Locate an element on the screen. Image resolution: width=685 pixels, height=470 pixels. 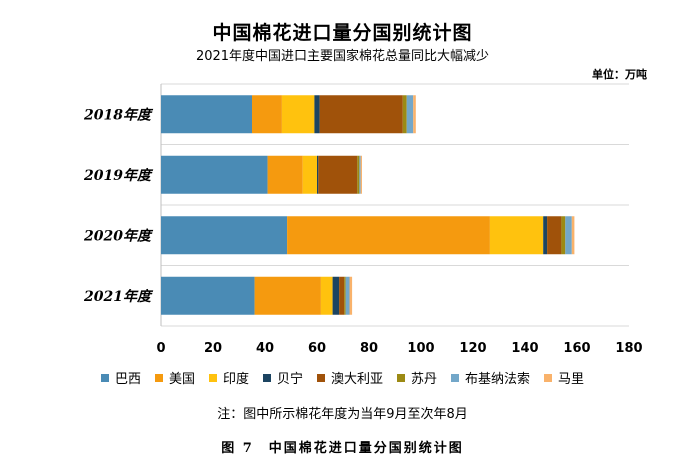
legend-item: 贝宁 is located at coordinates (282, 377).